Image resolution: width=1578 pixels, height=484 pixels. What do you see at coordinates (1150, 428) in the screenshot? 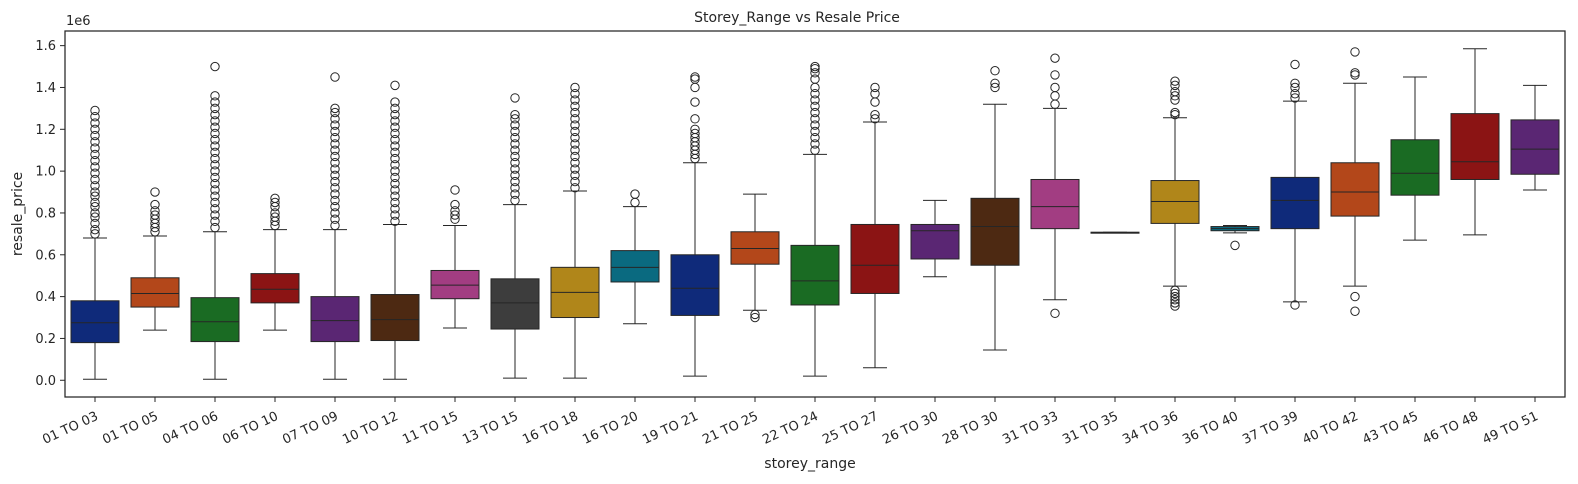
I see `x-tick-label: 34 TO 36` at bounding box center [1150, 428].